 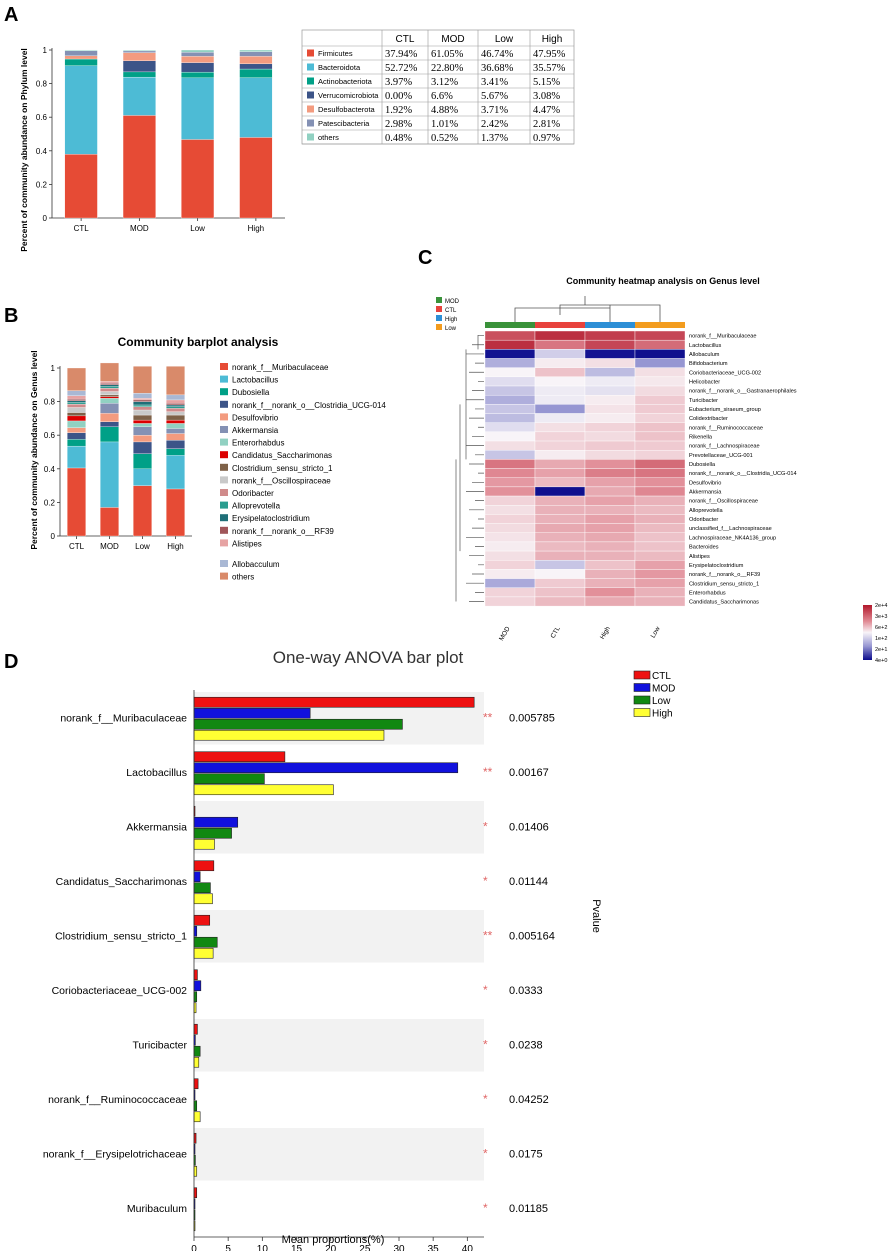 I want to click on panel-label-a: A, so click(x=11, y=15).